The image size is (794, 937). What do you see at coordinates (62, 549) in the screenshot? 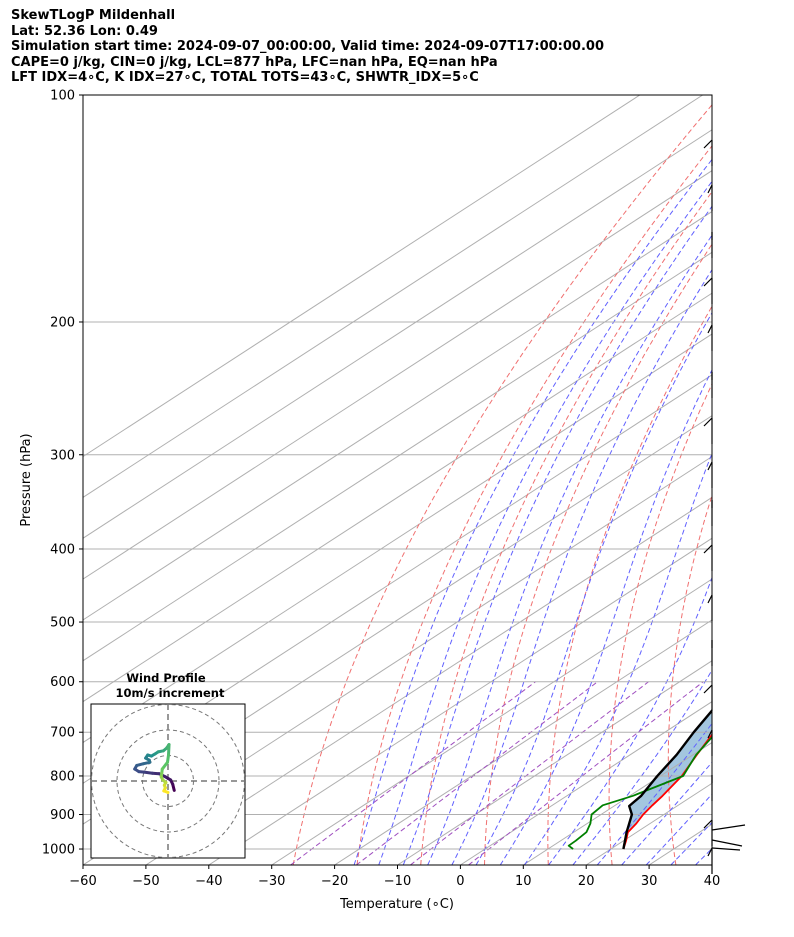
I see `y-tick-label: 400` at bounding box center [62, 549].